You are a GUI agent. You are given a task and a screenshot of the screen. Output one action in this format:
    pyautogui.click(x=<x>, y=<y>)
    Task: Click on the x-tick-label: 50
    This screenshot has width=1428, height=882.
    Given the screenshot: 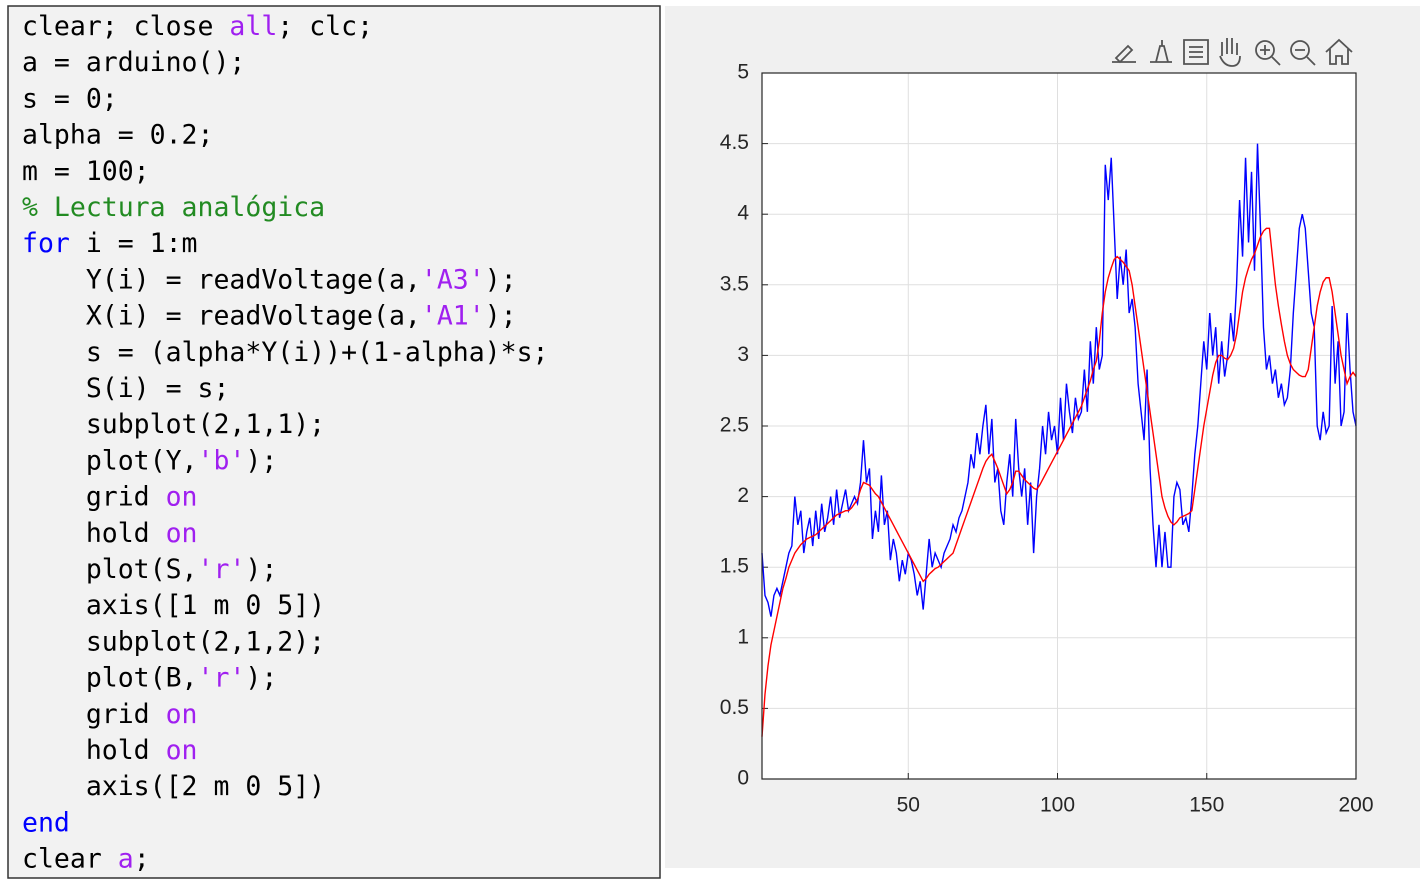 What is the action you would take?
    pyautogui.click(x=908, y=805)
    